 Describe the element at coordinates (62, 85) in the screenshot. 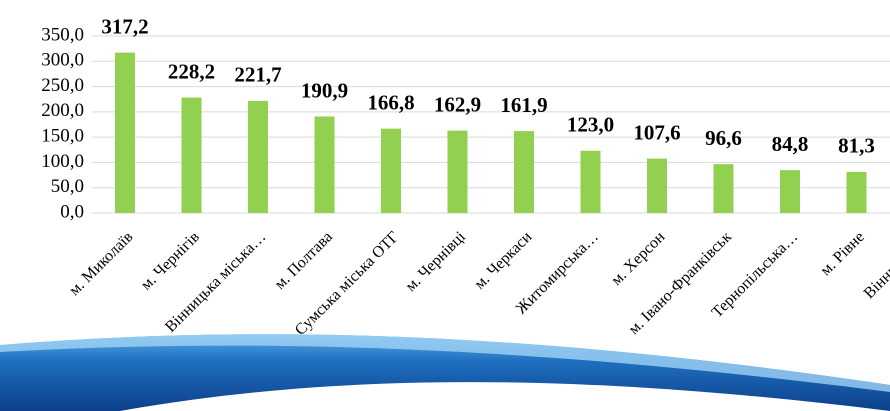

I see `y-tick-label: 250,0` at that location.